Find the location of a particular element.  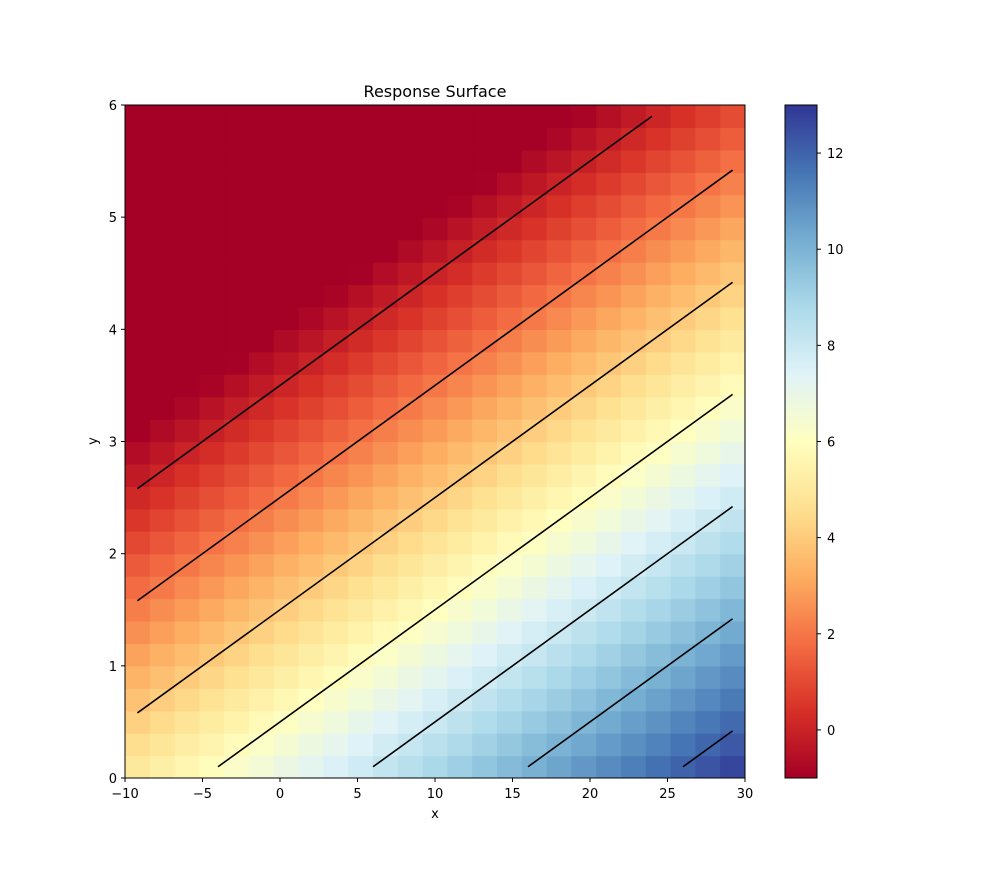

colorbar is located at coordinates (801, 441).